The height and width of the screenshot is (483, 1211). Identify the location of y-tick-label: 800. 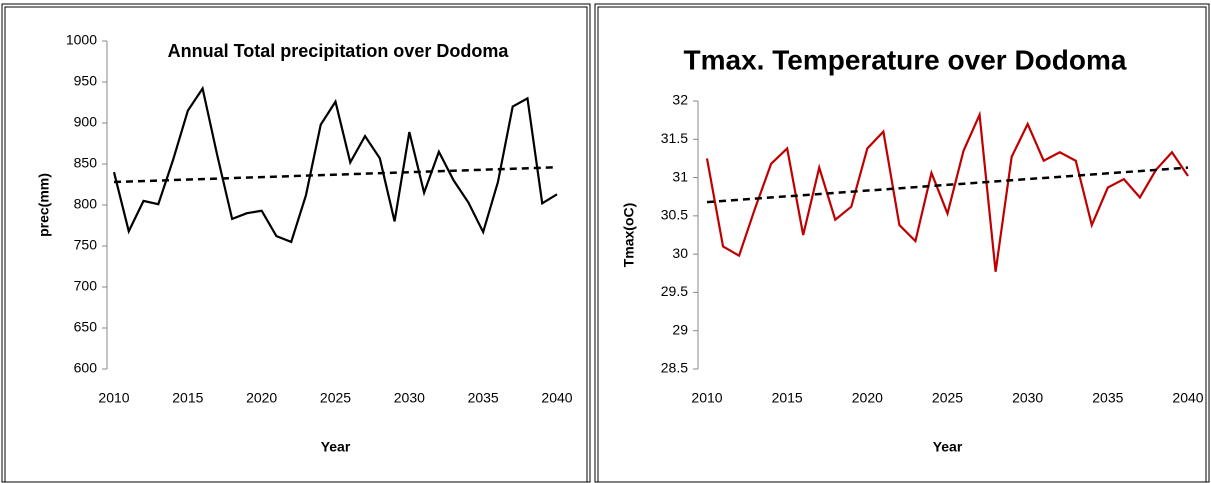
(86, 204).